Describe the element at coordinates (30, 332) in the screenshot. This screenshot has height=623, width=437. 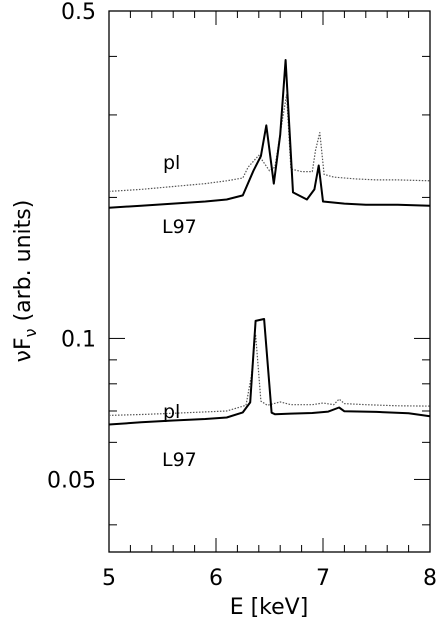
I see `y-axis-title-subscript: ν` at that location.